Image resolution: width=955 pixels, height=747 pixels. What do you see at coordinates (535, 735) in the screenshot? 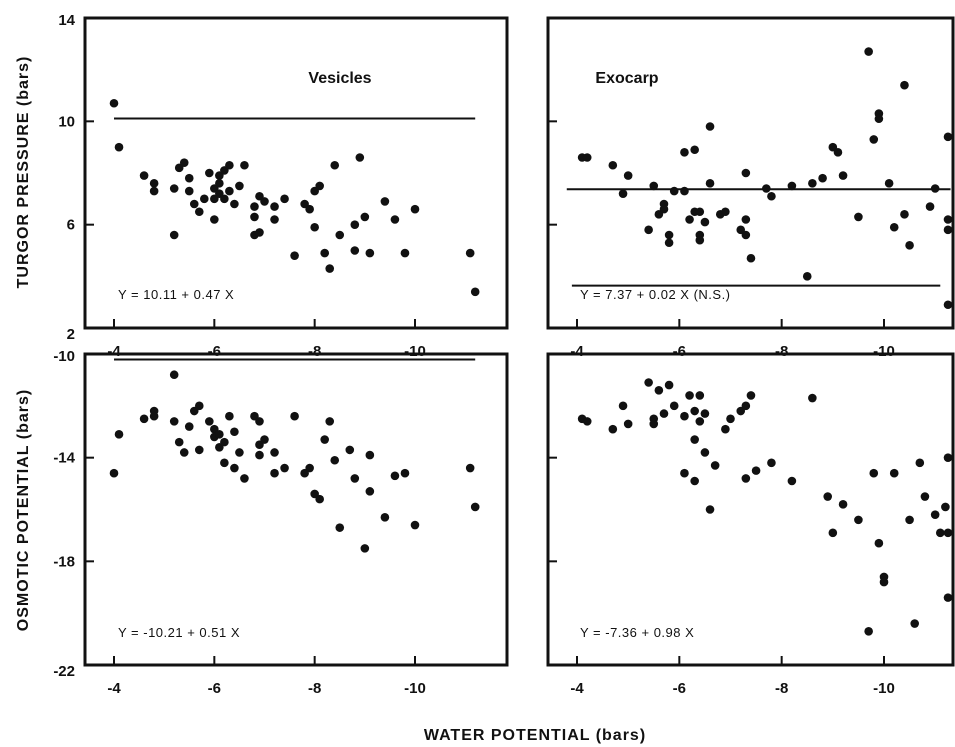
I see `x-axis-title: WATER POTENTIAL (bars)` at bounding box center [535, 735].